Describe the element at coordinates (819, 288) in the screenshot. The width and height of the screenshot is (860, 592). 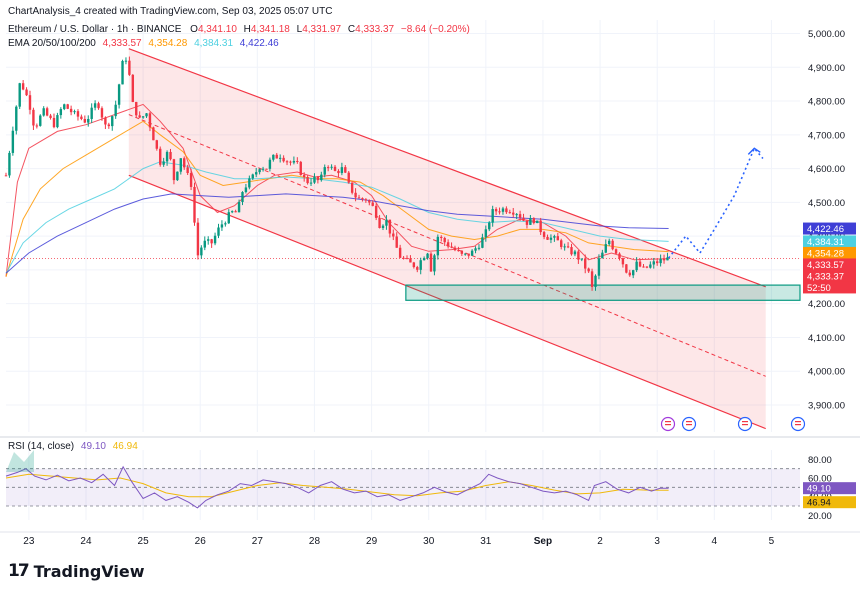
I see `price-label-text: 52:50` at that location.